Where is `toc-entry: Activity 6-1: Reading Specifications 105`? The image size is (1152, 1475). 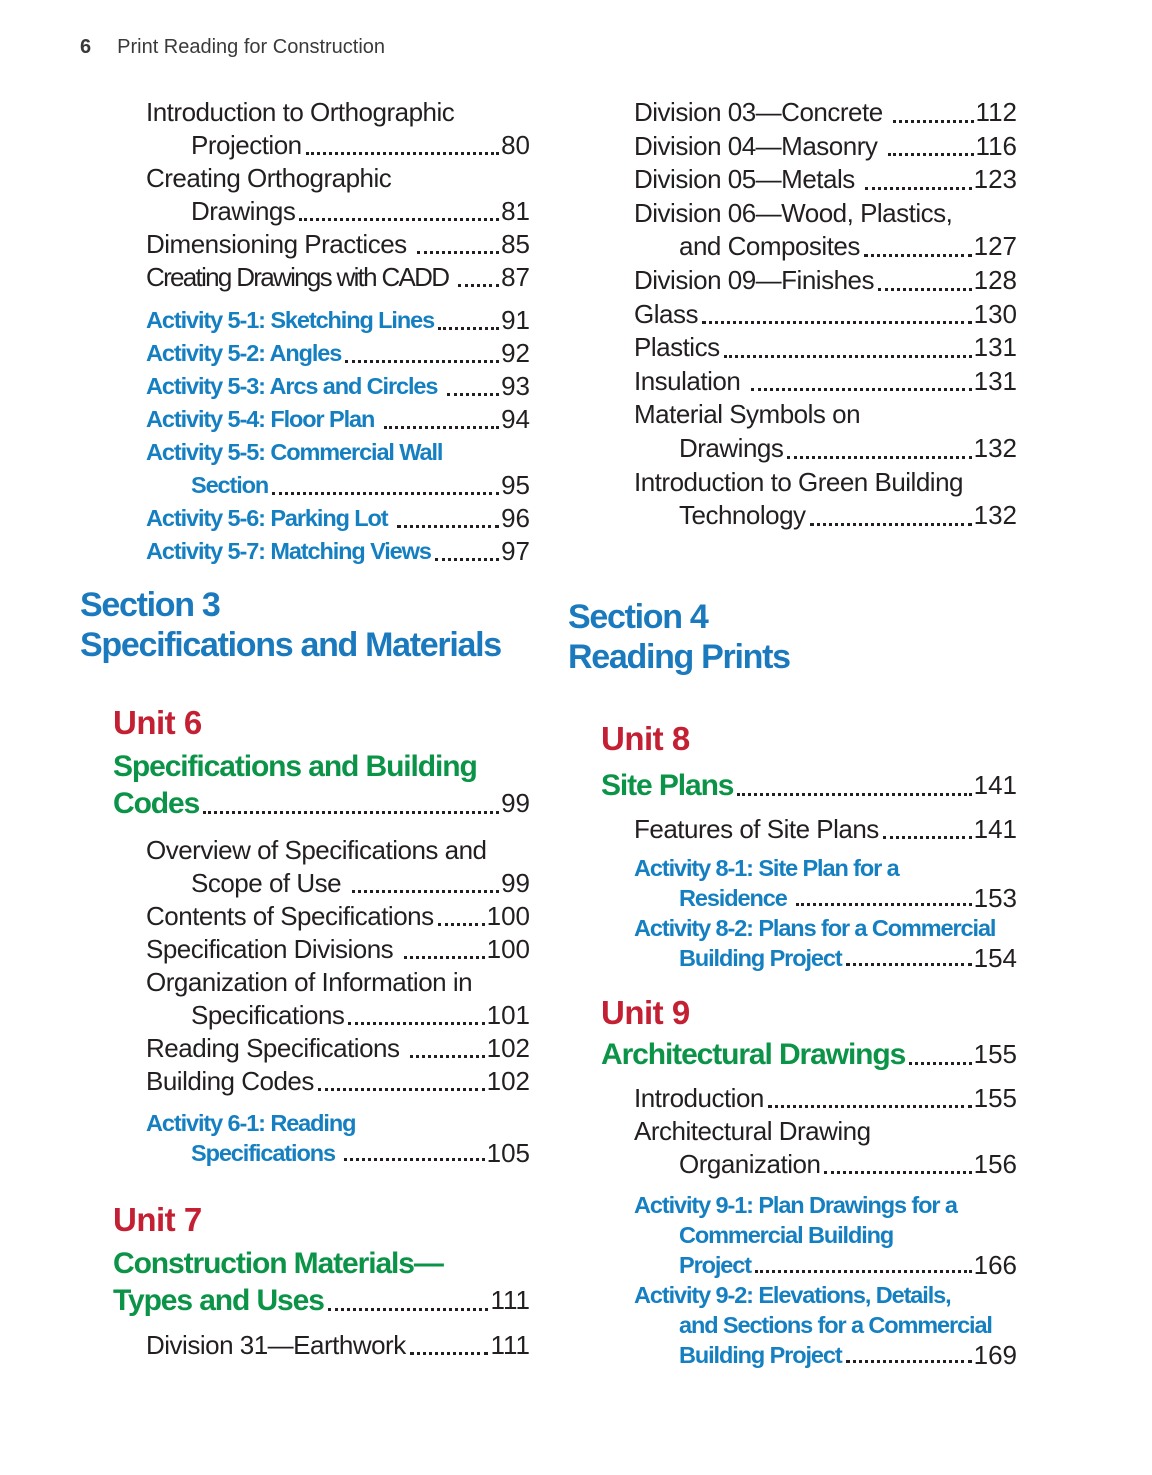 toc-entry: Activity 6-1: Reading Specifications 105 is located at coordinates (305, 1138).